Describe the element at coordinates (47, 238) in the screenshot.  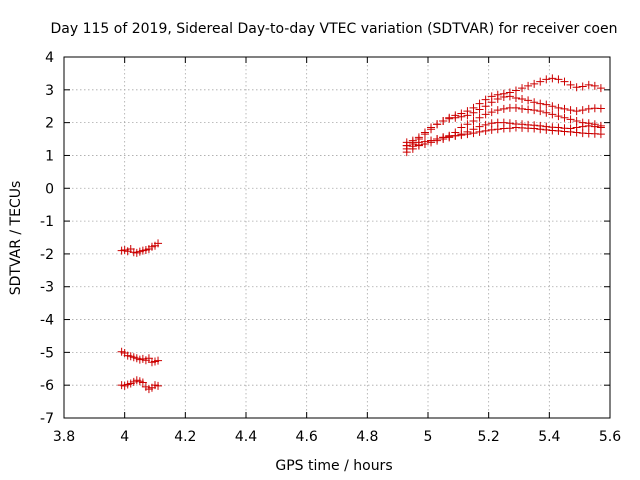
I see `y-tick-labels: -7 -6 -5 -4 -3 -2 -1 0 1 2 3 4` at that location.